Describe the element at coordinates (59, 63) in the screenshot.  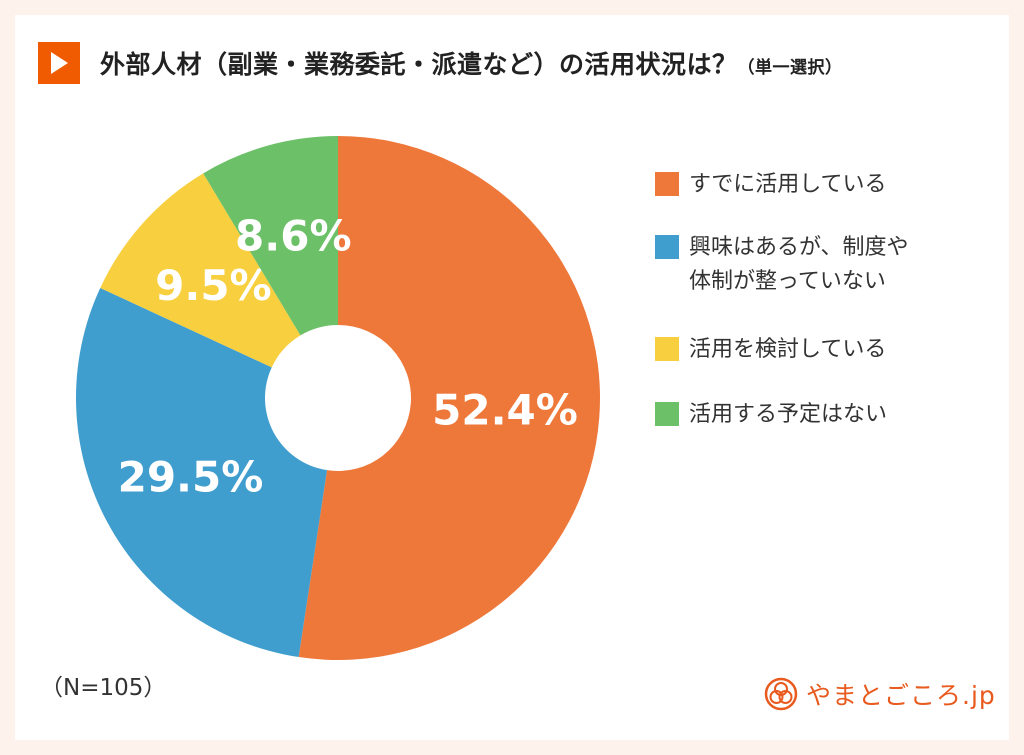
I see `play-icon` at that location.